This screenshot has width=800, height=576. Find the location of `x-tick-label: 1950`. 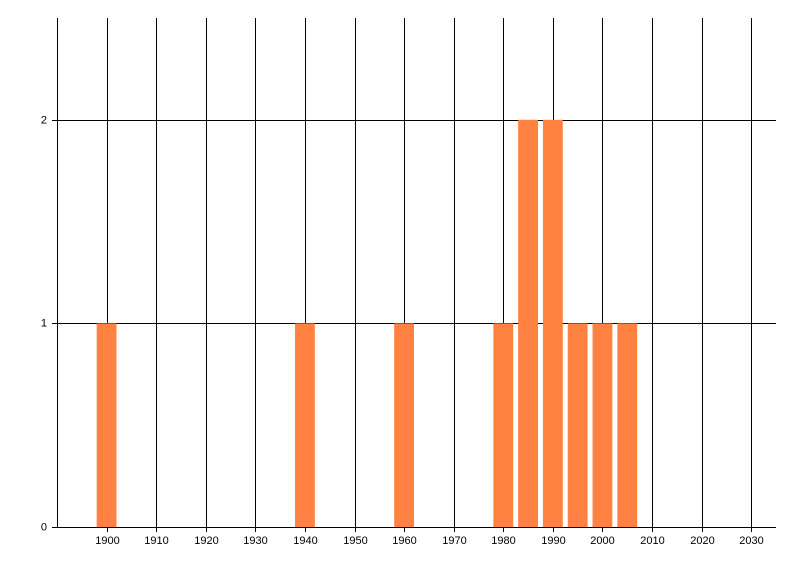

x-tick-label: 1950 is located at coordinates (355, 541).